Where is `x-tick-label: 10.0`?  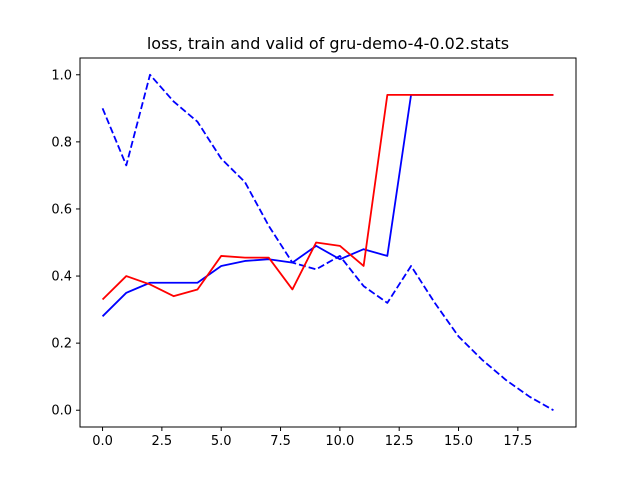
x-tick-label: 10.0 is located at coordinates (339, 441).